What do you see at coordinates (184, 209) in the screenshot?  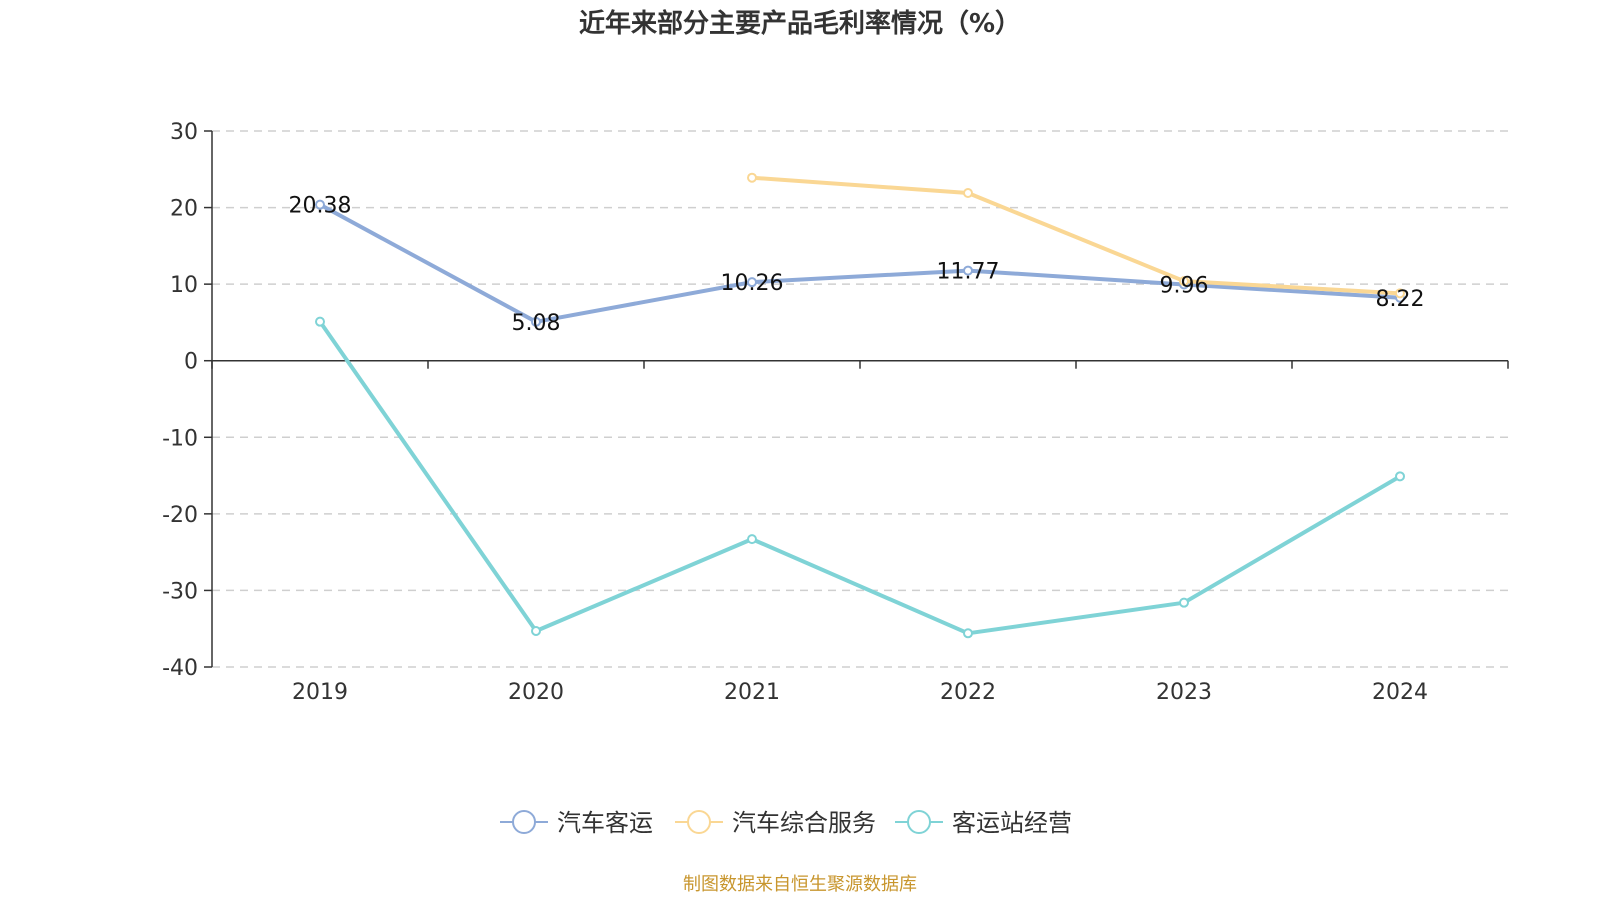 I see `y-tick-label: 20` at bounding box center [184, 209].